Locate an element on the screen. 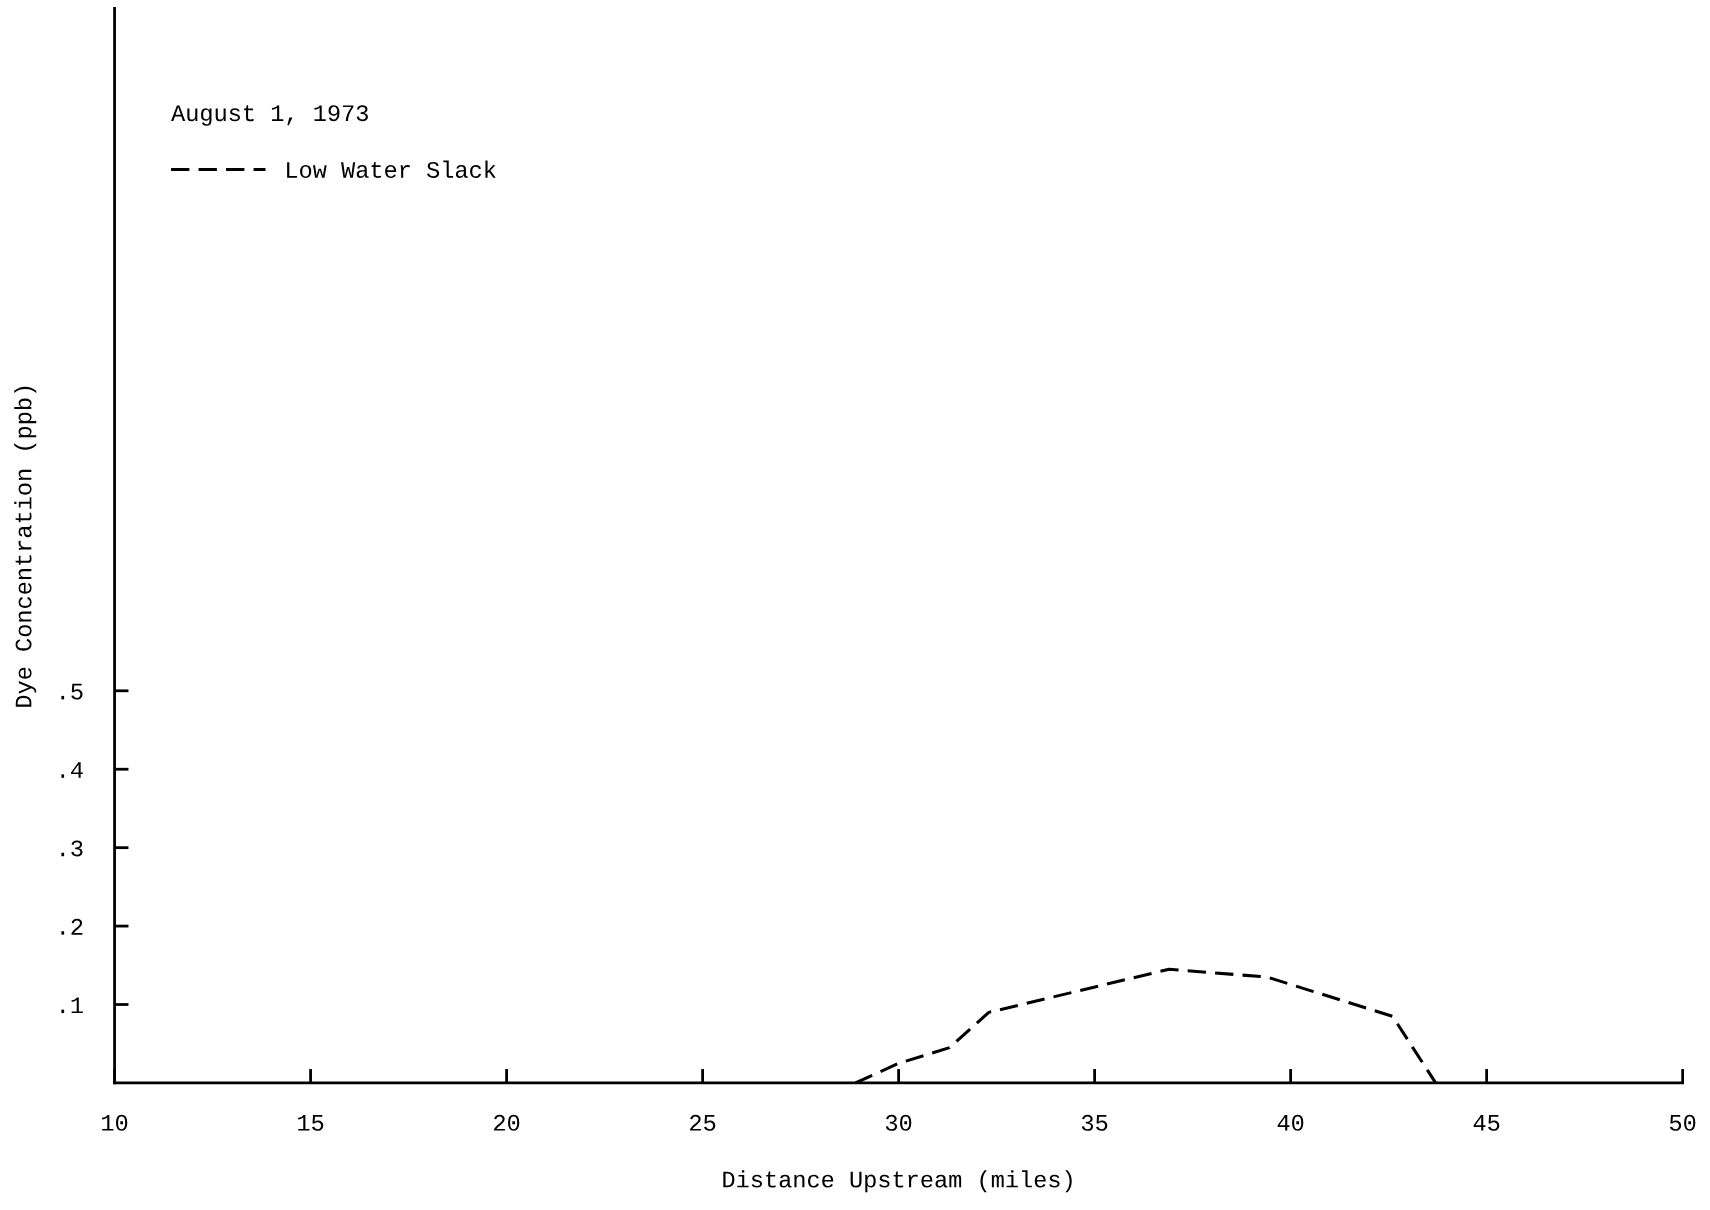 The height and width of the screenshot is (1210, 1710). x-tick-label: 30 is located at coordinates (898, 1122).